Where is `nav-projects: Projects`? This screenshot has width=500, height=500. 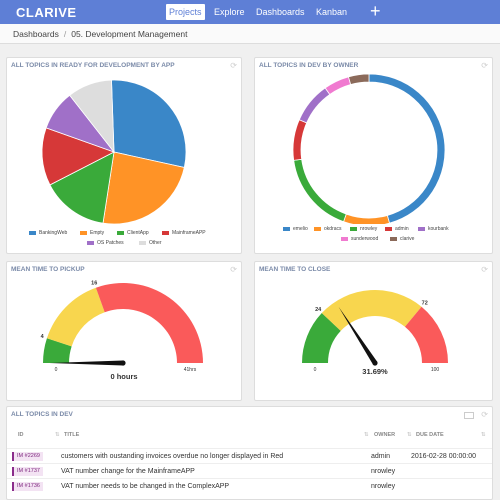
nav-projects: Projects is located at coordinates (185, 12).